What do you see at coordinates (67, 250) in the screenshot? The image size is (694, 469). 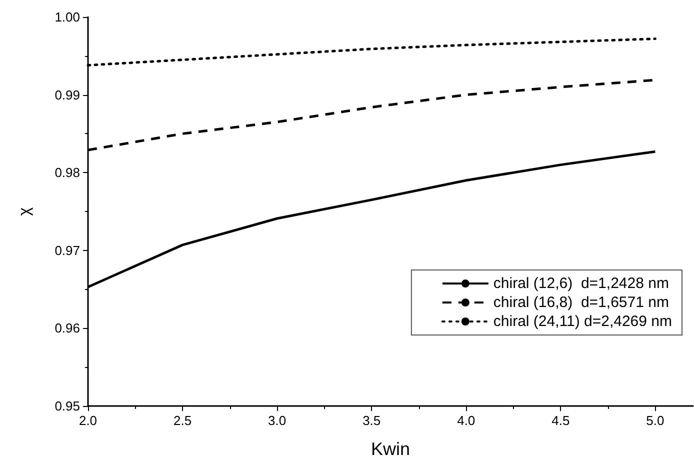 I see `y-tick-label: 0.97` at bounding box center [67, 250].